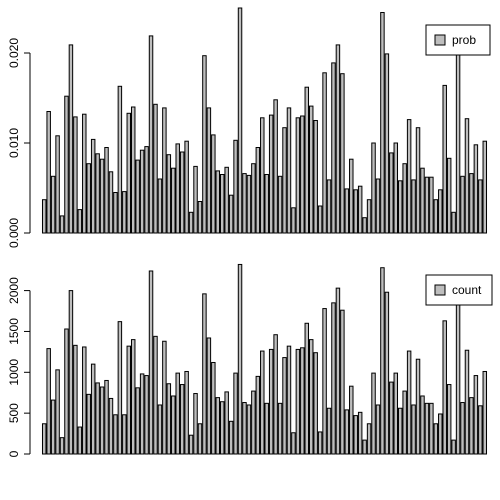  Describe the element at coordinates (14, 143) in the screenshot. I see `y-tick-label-1: 0.010` at that location.